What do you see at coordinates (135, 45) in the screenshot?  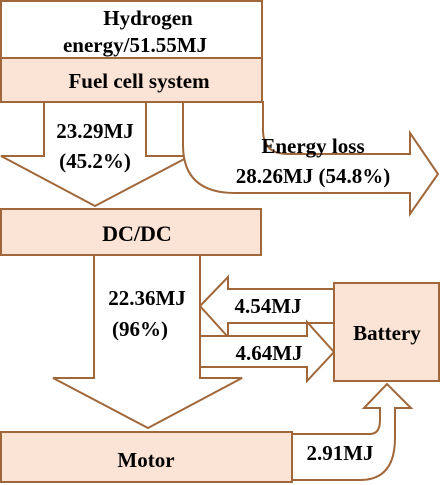 I see `hydrogen-label-line2: energy/51.55MJ` at bounding box center [135, 45].